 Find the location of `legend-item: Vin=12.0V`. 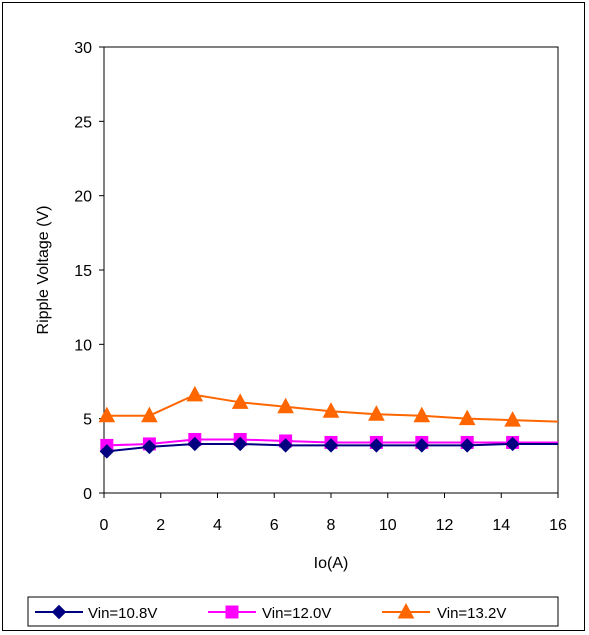

legend-item: Vin=12.0V is located at coordinates (269, 613).